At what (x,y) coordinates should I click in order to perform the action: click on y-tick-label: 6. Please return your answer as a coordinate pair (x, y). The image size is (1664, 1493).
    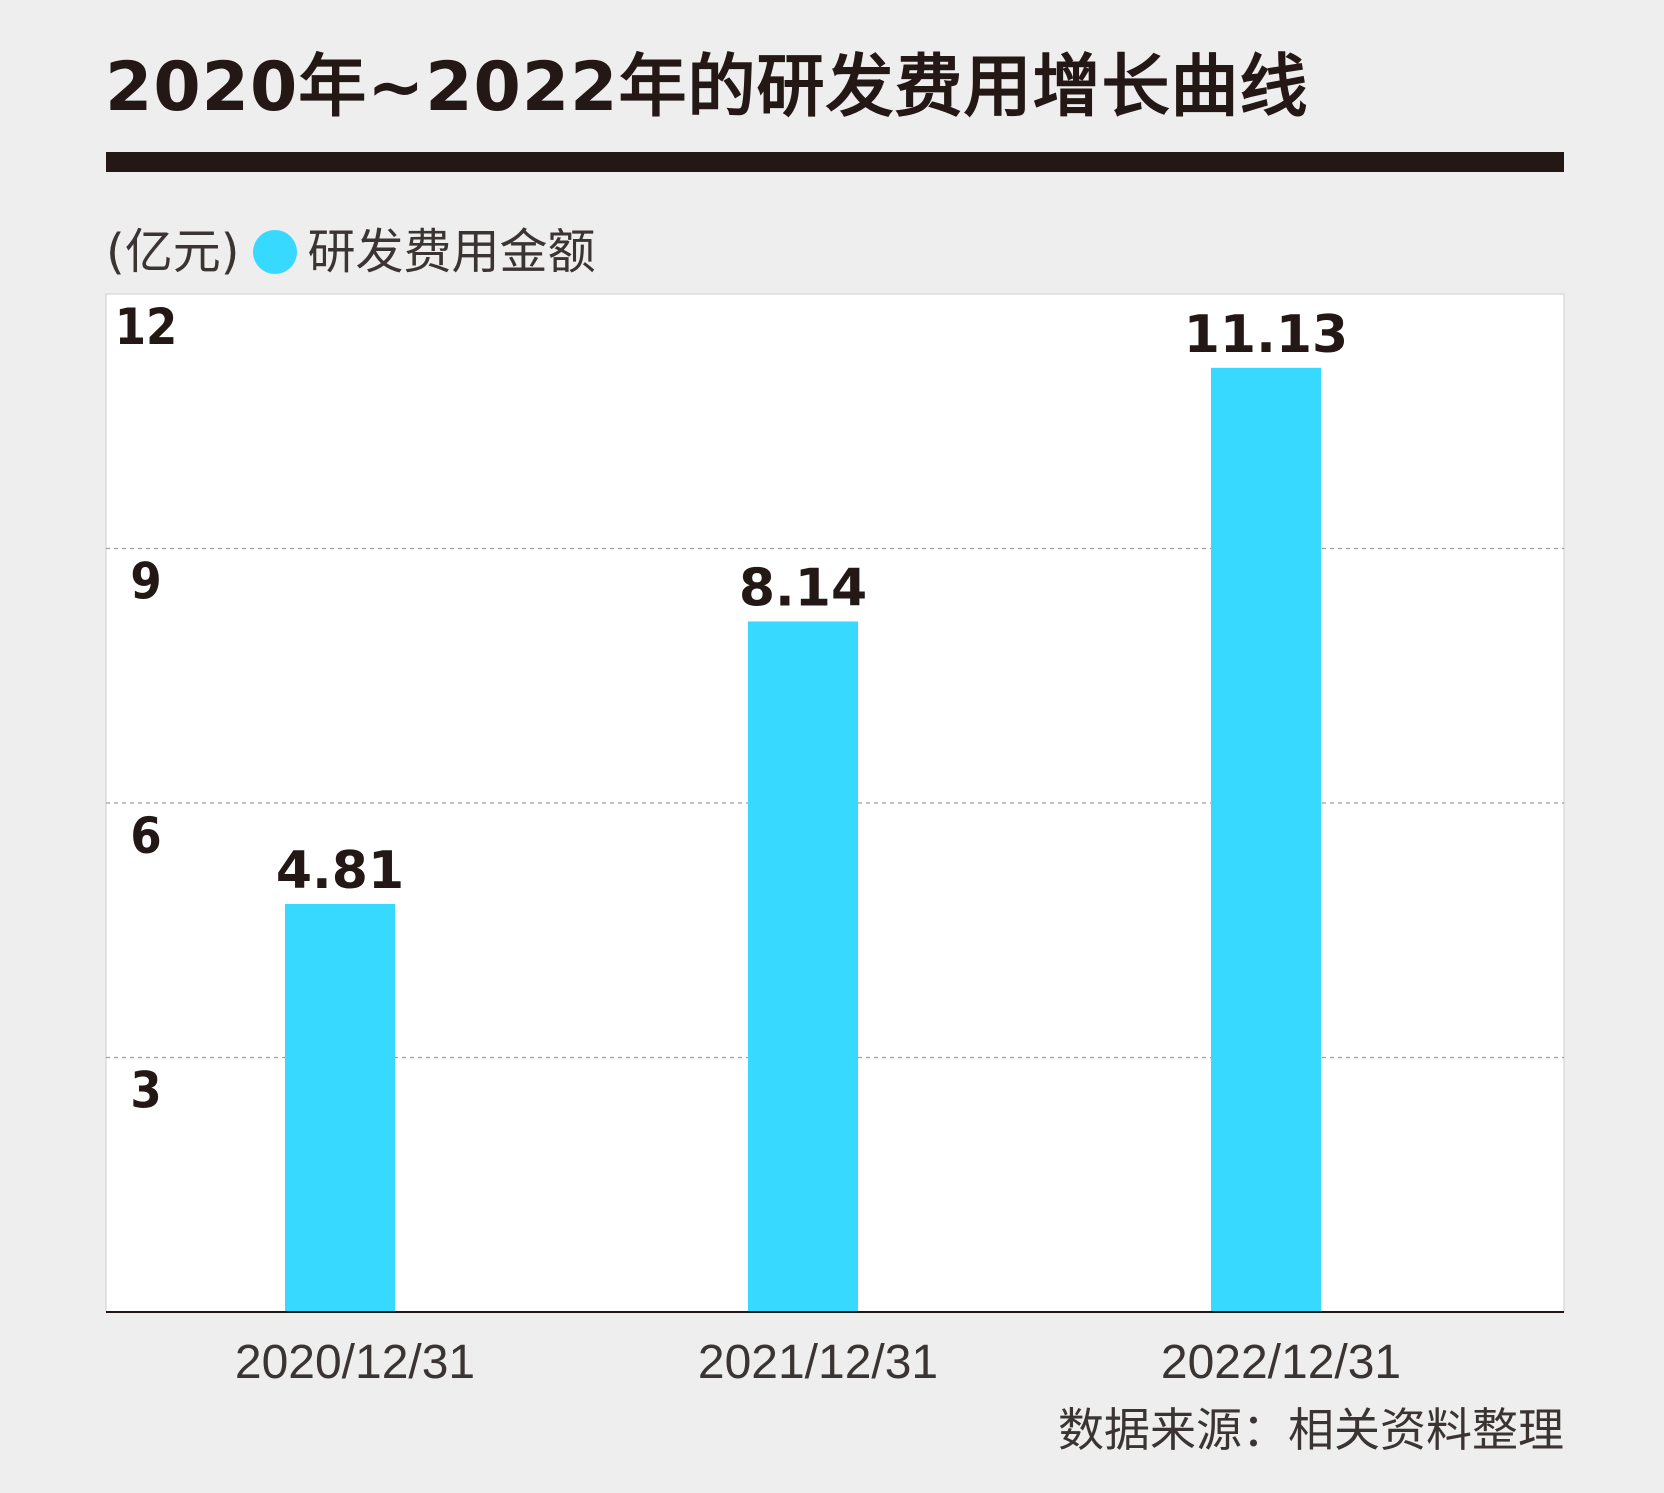
    Looking at the image, I should click on (145, 836).